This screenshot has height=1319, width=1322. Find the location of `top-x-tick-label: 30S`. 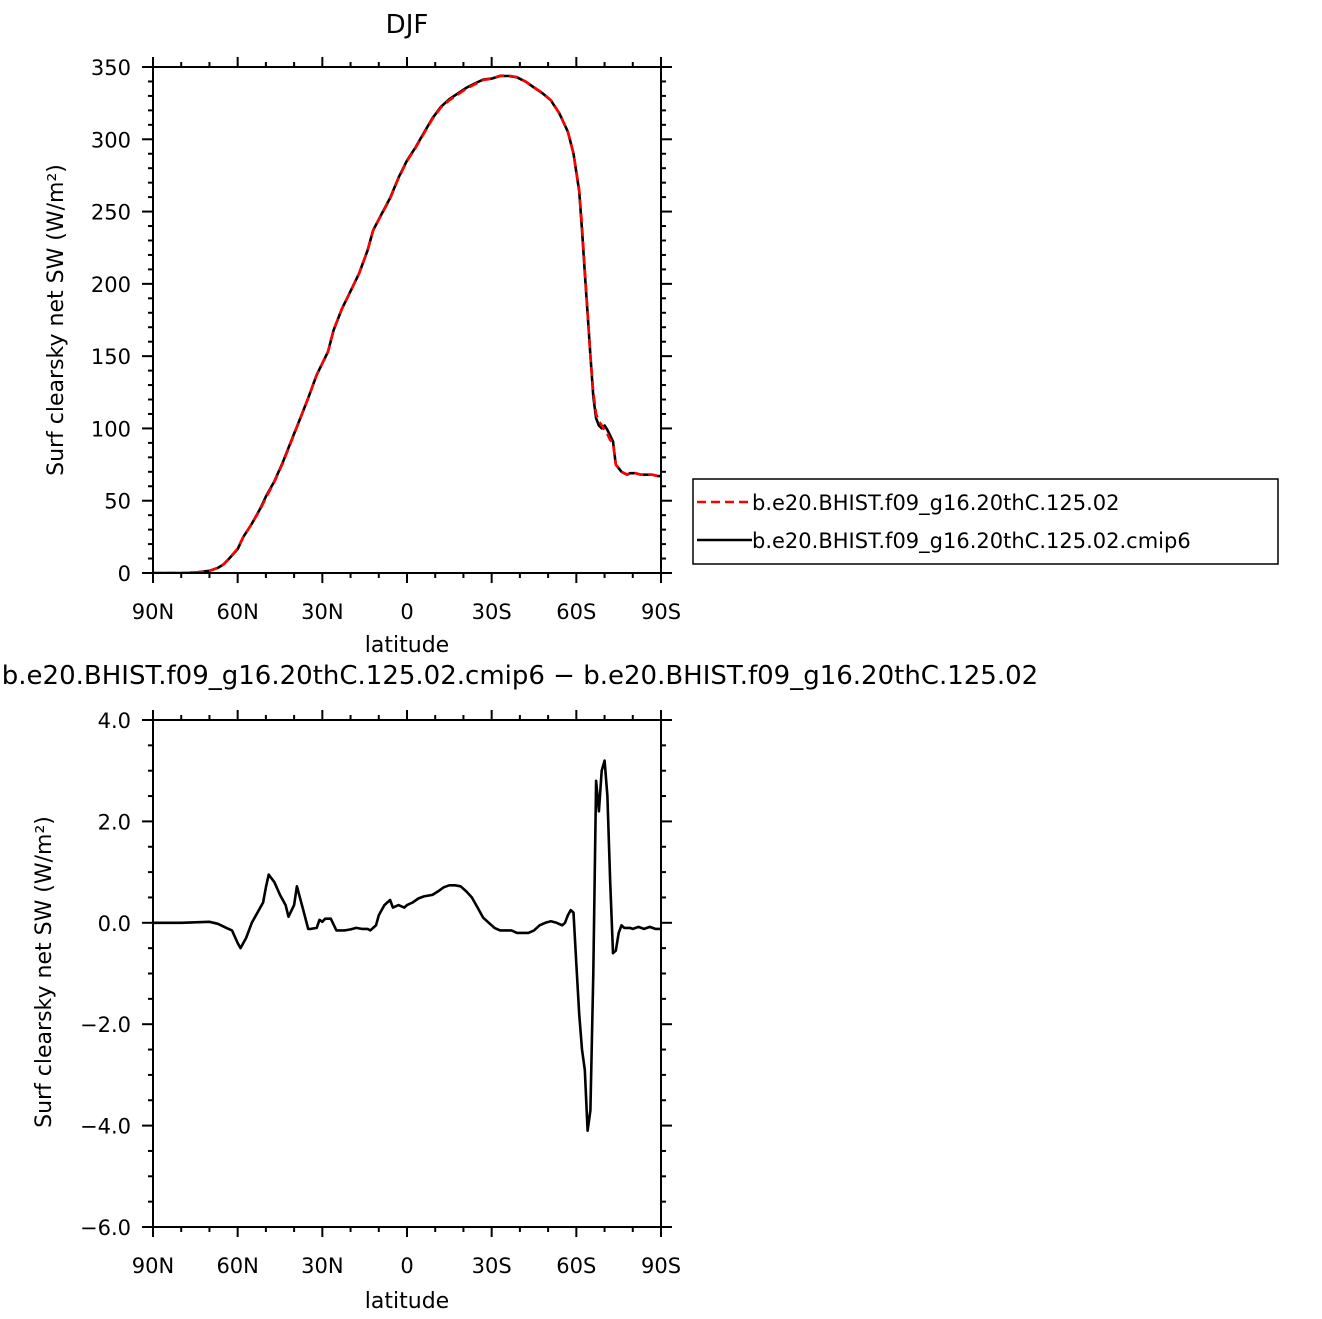

top-x-tick-label: 30S is located at coordinates (492, 612).